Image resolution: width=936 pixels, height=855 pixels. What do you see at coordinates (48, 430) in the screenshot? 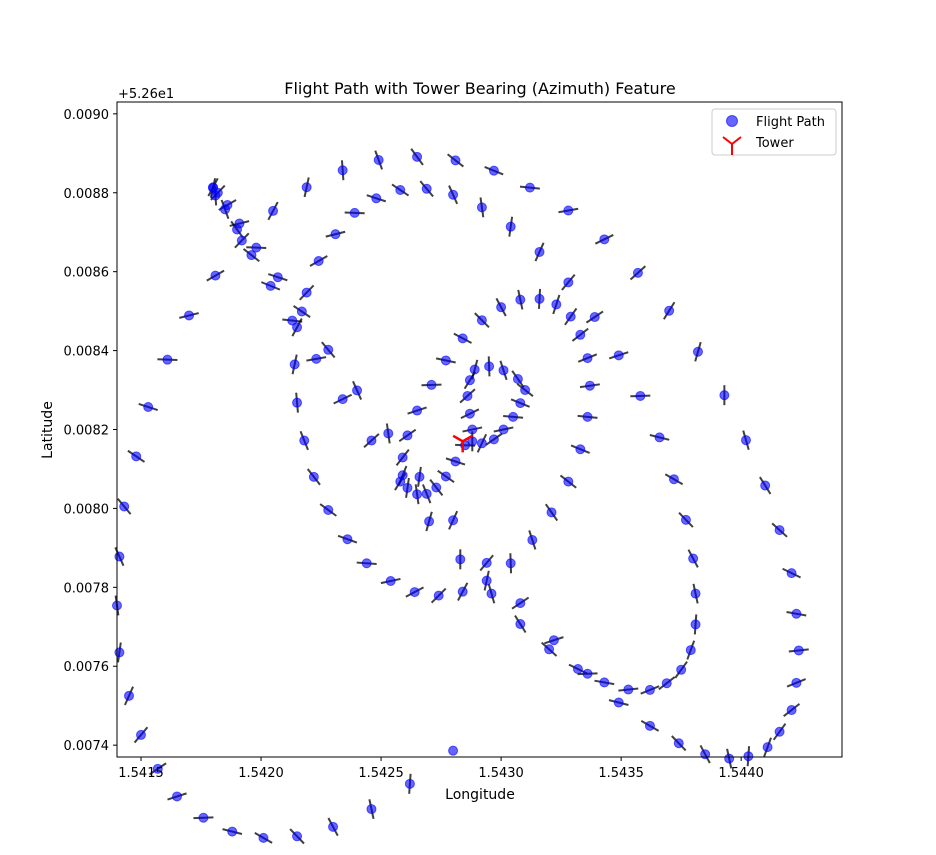
I see `y-axis-label: Latitude` at bounding box center [48, 430].